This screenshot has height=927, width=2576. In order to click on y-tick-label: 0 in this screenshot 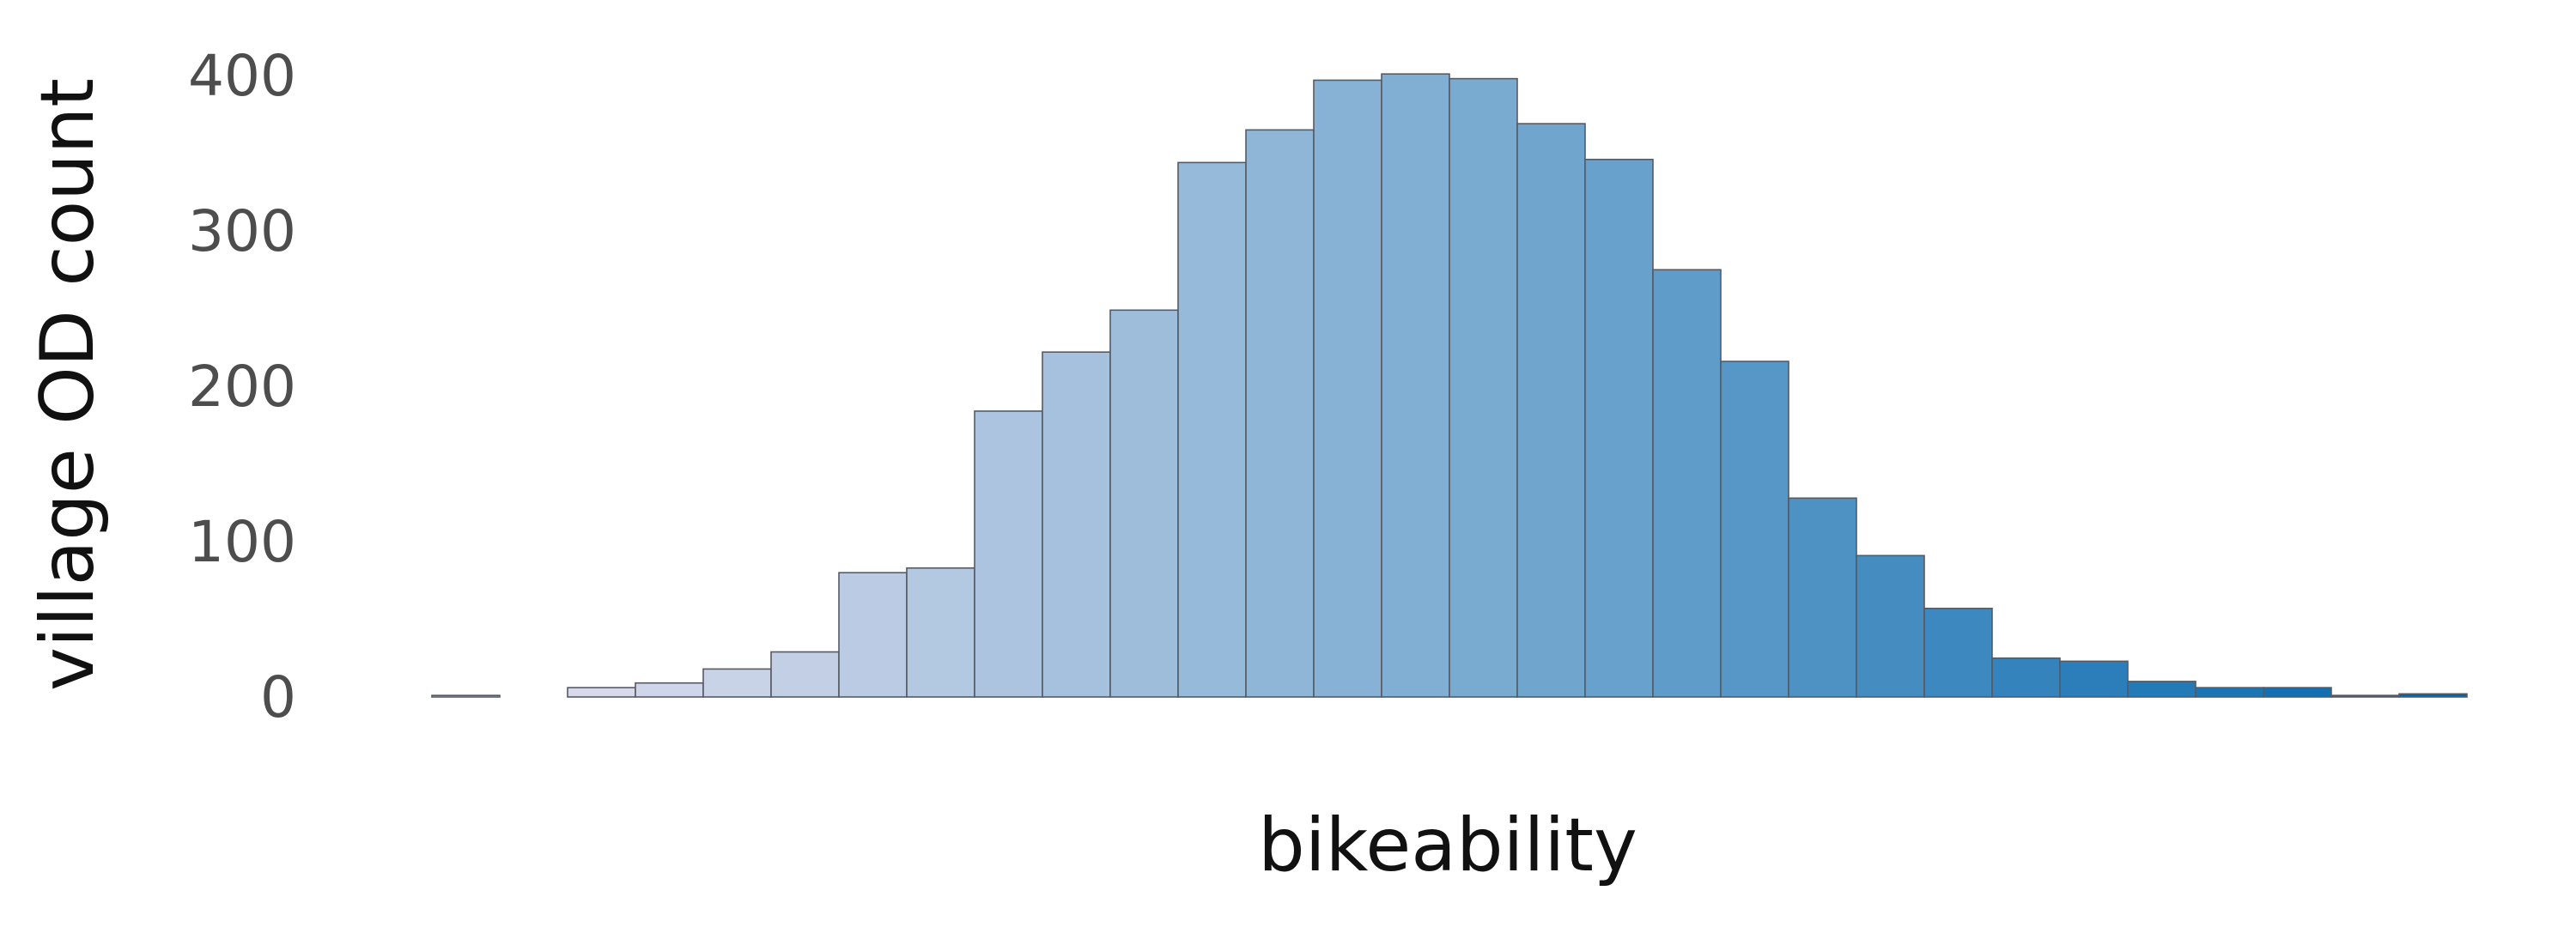, I will do `click(278, 697)`.